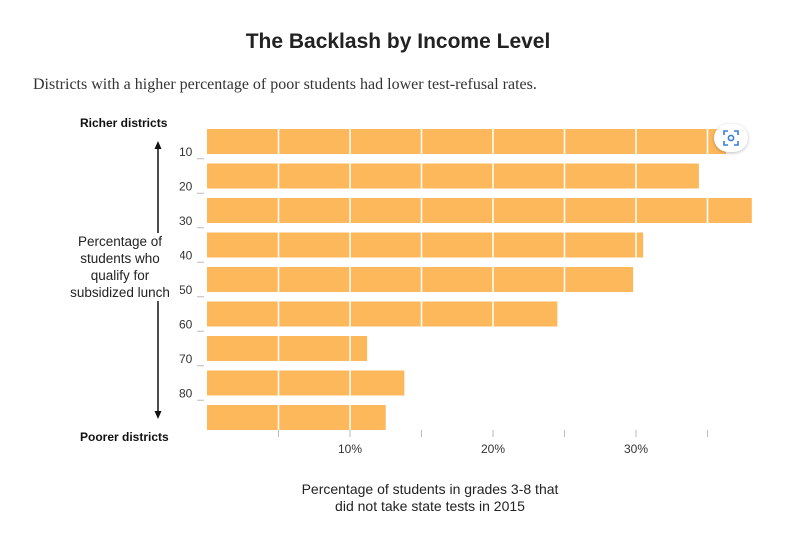 This screenshot has height=533, width=796. I want to click on x-tick-label: 20%, so click(493, 449).